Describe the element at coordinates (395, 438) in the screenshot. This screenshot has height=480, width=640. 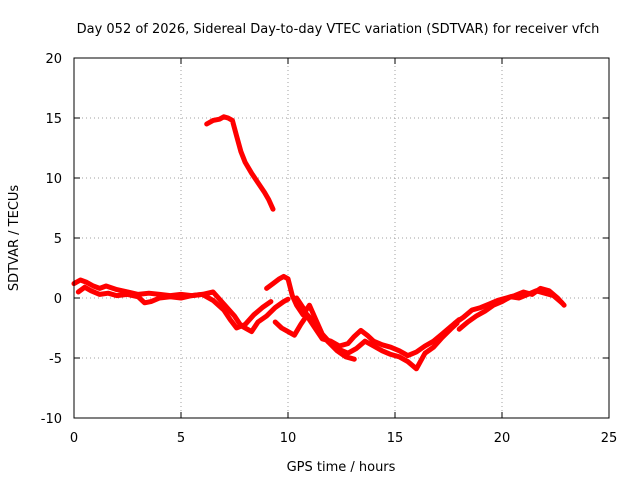
I see `x-tick-label: 15` at that location.